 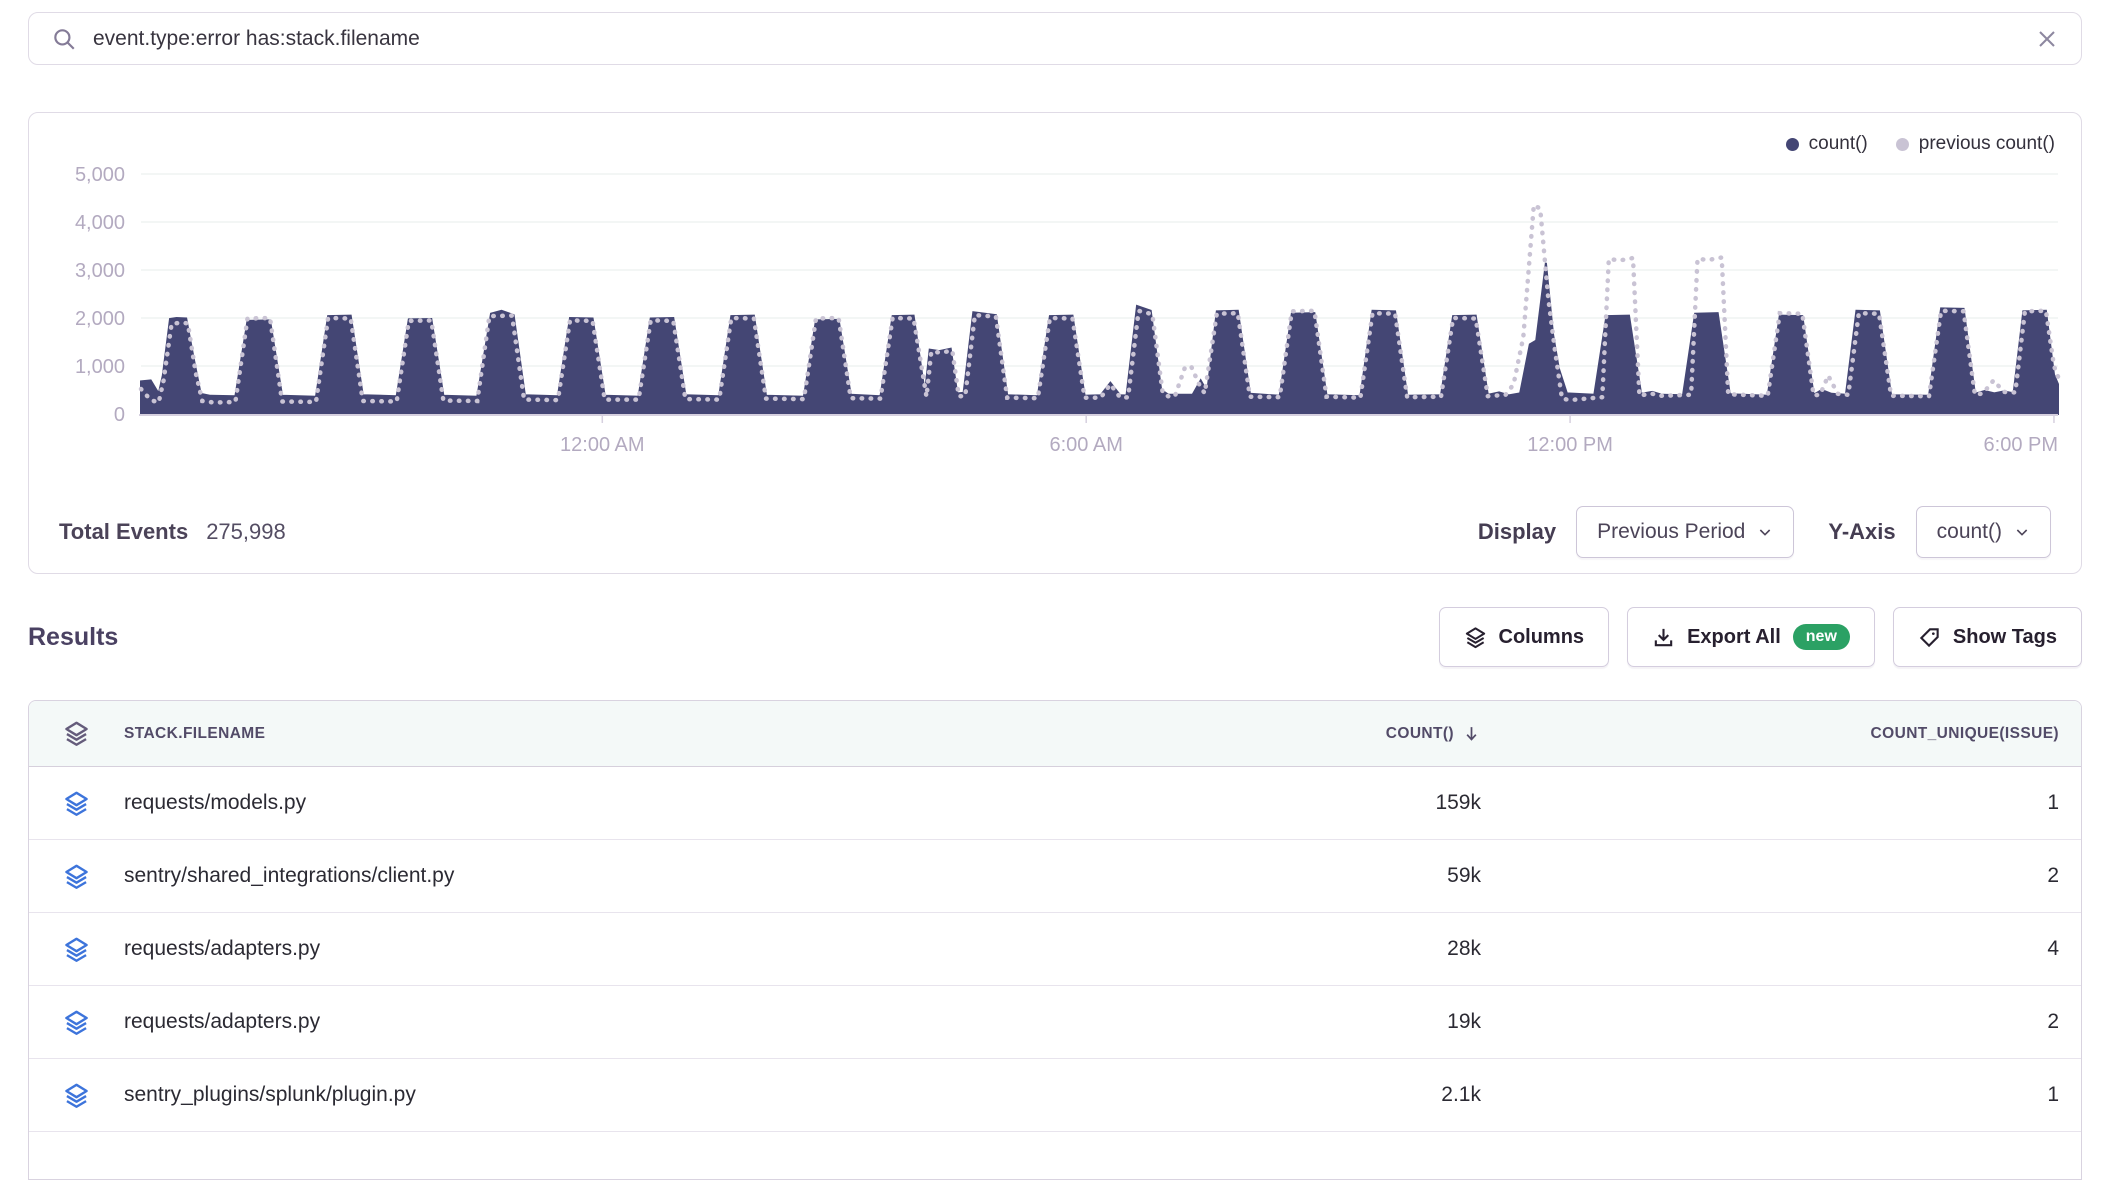 I want to click on x-axis-tick-label: 12:00 AM, so click(x=602, y=445).